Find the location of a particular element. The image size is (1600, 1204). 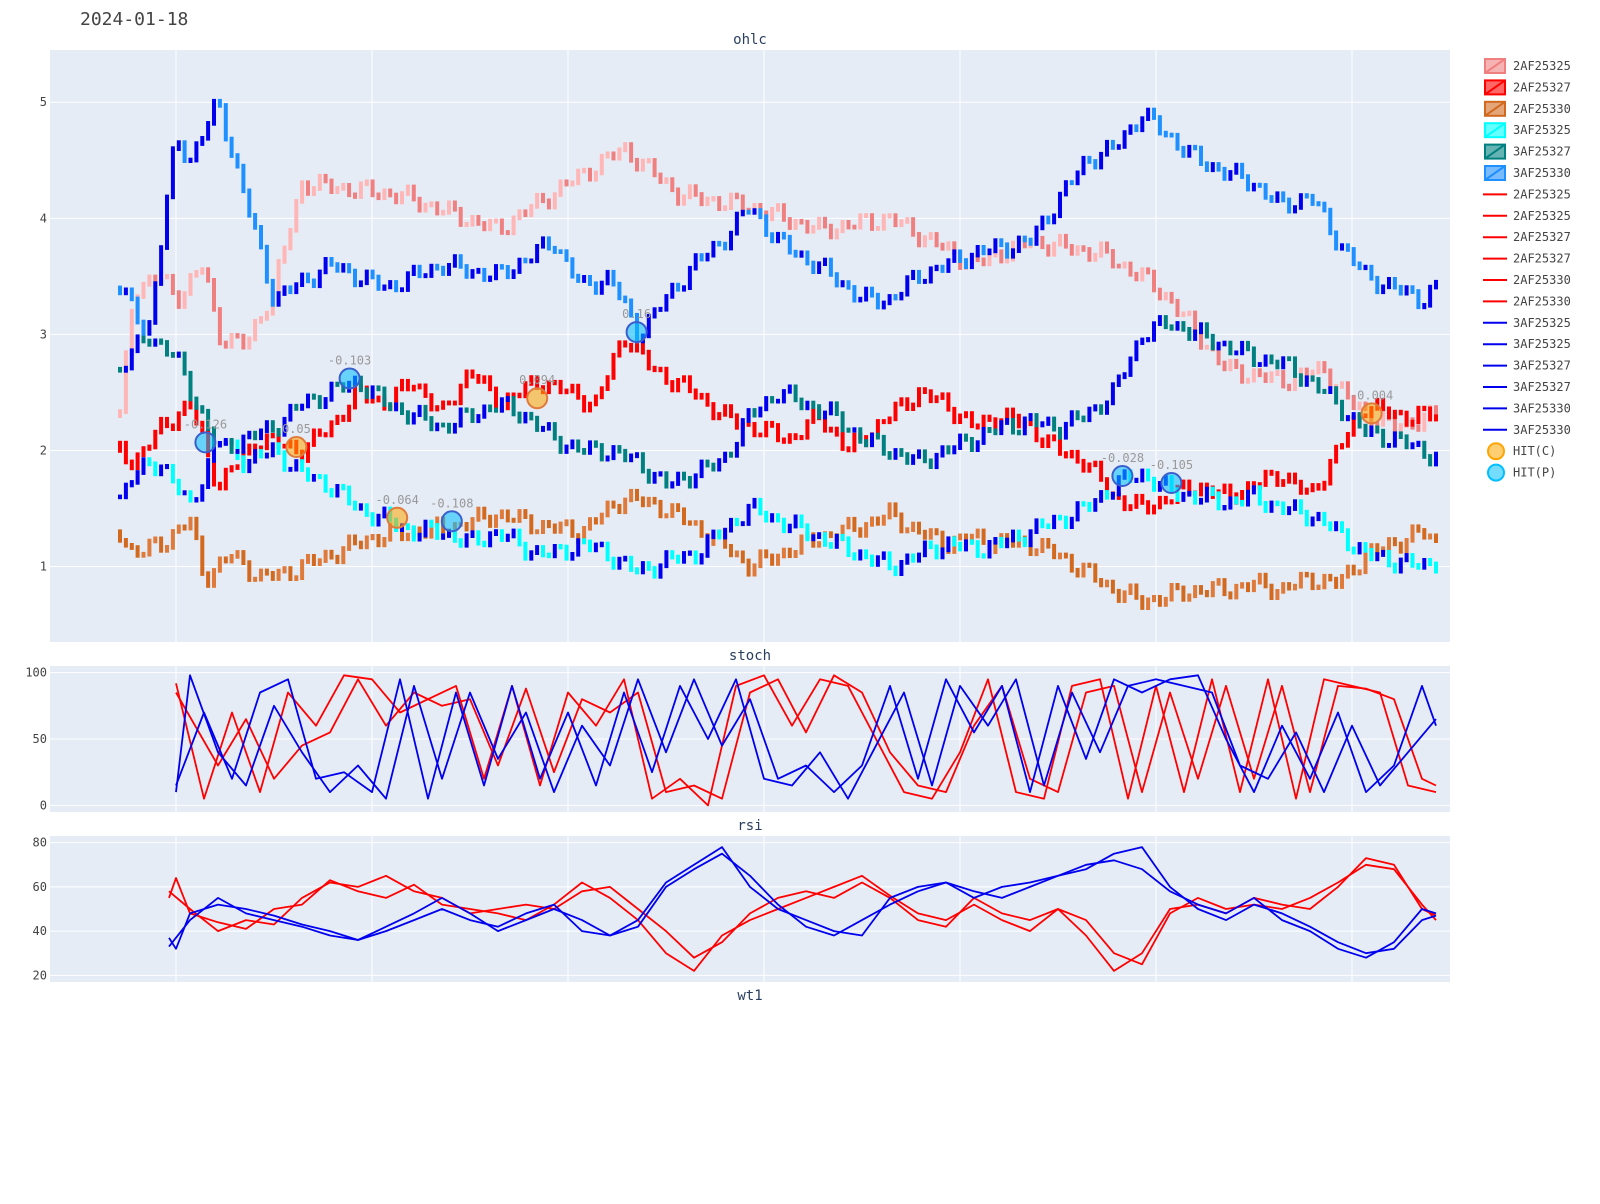

legend-item-marker: HIT(P) is located at coordinates (1521, 472).